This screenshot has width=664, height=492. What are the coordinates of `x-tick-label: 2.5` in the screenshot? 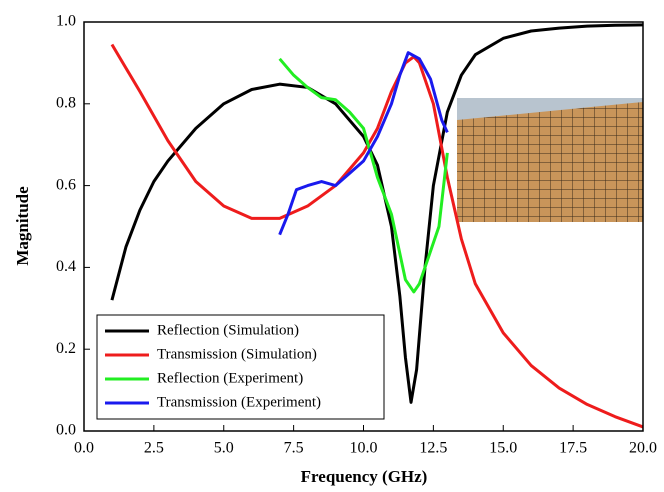 It's located at (154, 448).